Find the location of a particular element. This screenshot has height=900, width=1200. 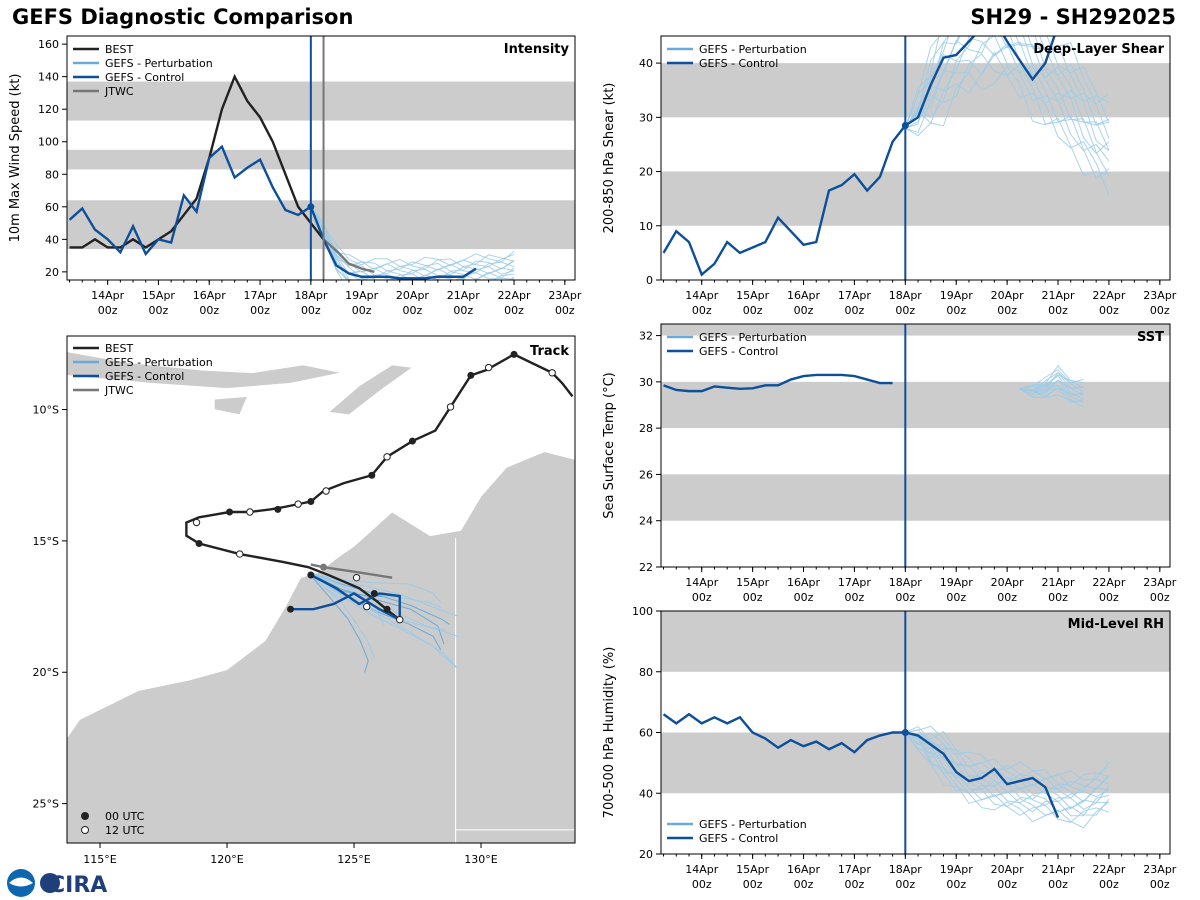

intensity-xtick-label: 17Apr is located at coordinates (261, 295).